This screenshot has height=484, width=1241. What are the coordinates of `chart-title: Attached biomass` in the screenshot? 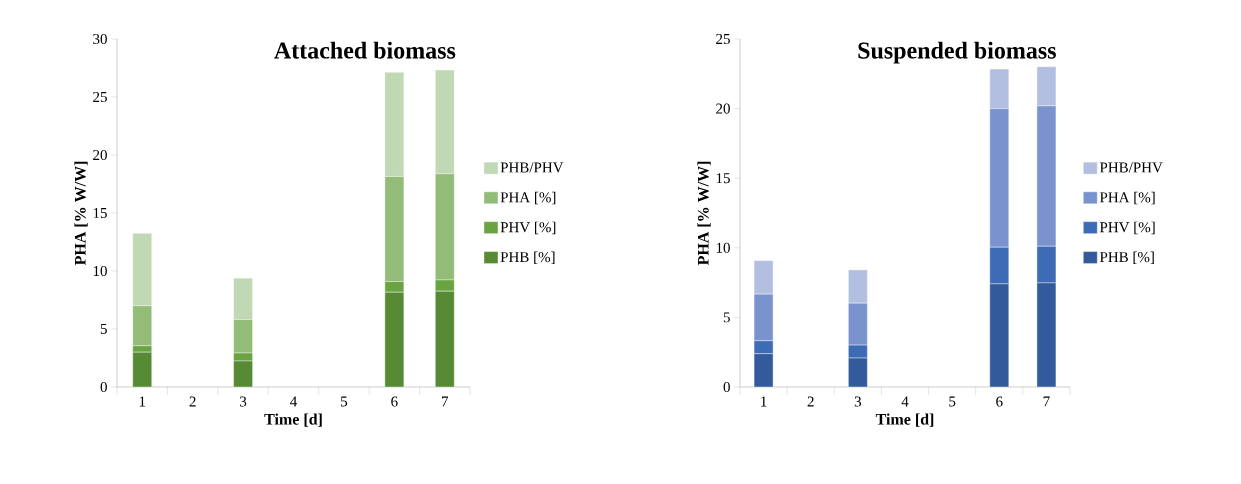 It's located at (365, 50).